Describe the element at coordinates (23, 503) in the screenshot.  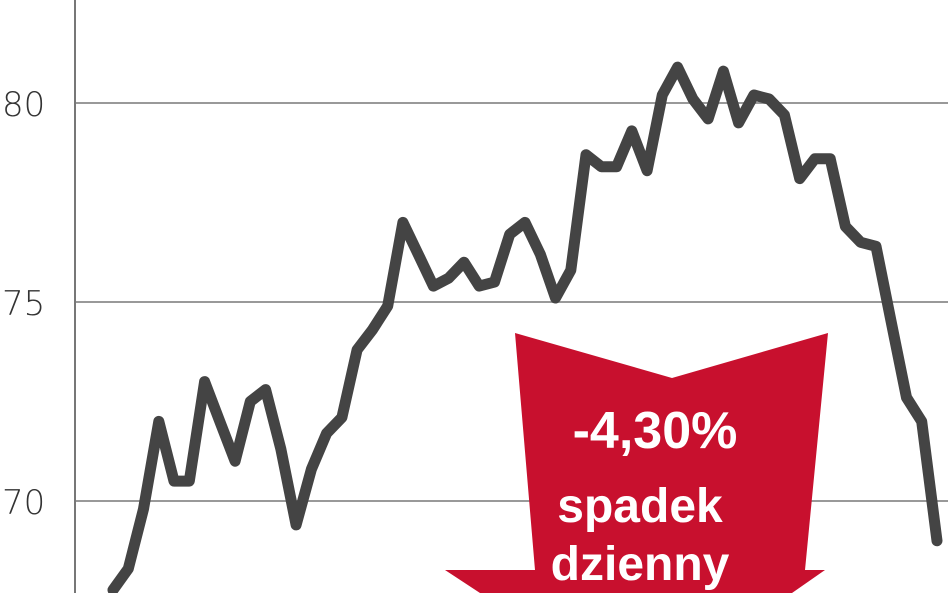
I see `y-tick-label: 70` at that location.